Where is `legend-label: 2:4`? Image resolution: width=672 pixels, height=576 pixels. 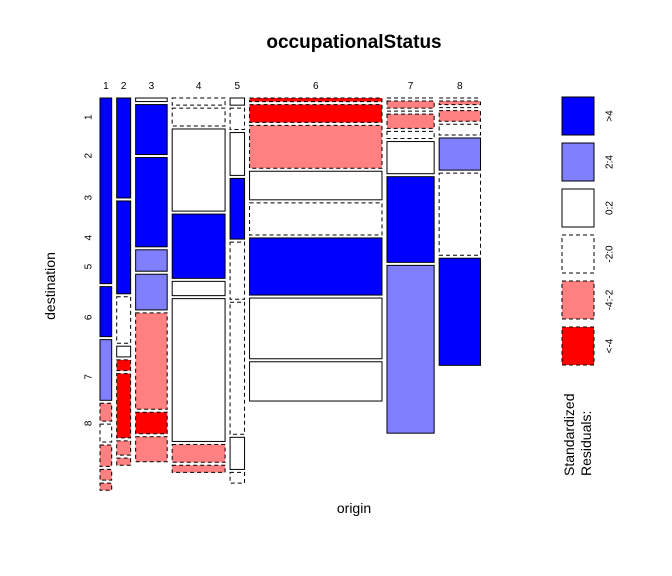 legend-label: 2:4 is located at coordinates (610, 162).